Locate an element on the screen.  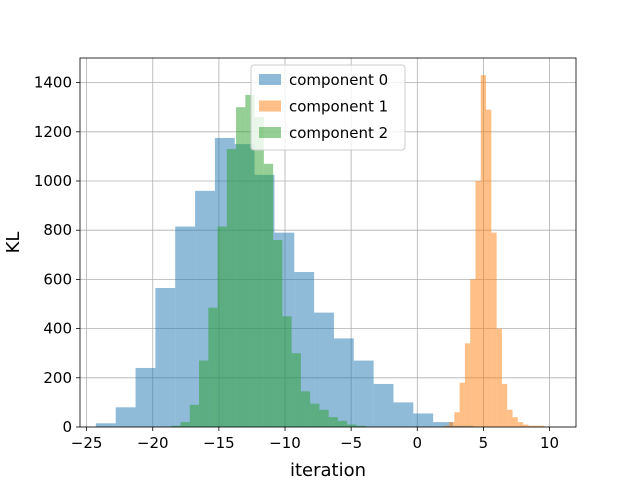
y-axis-title: KL is located at coordinates (13, 243).